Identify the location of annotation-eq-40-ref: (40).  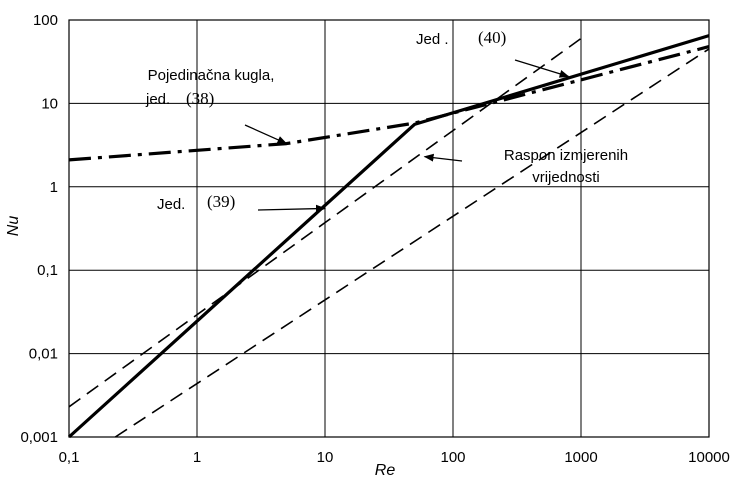
(492, 37).